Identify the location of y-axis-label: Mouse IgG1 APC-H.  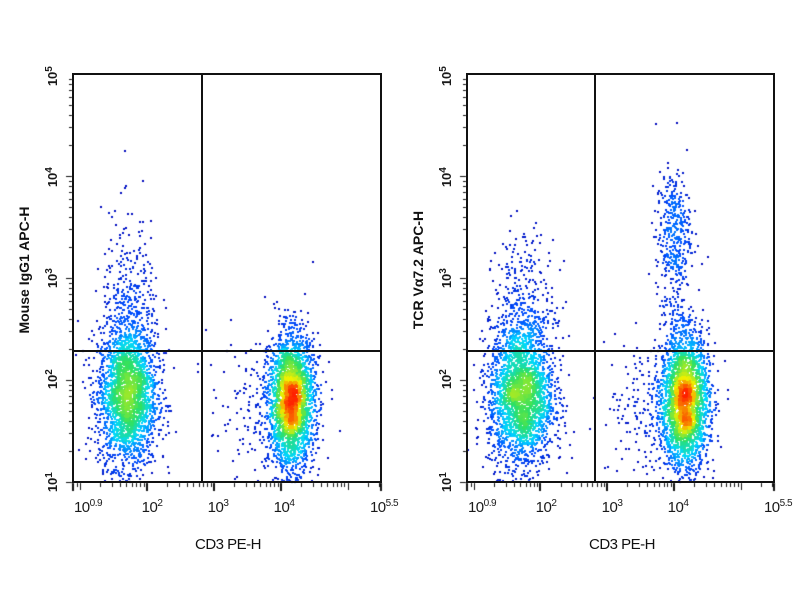
(24, 270).